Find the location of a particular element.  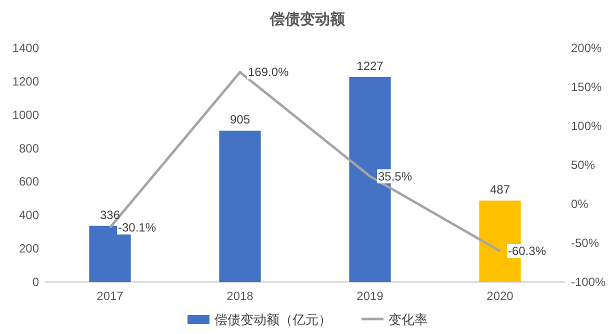

y-tick-label: 600 is located at coordinates (29, 181).